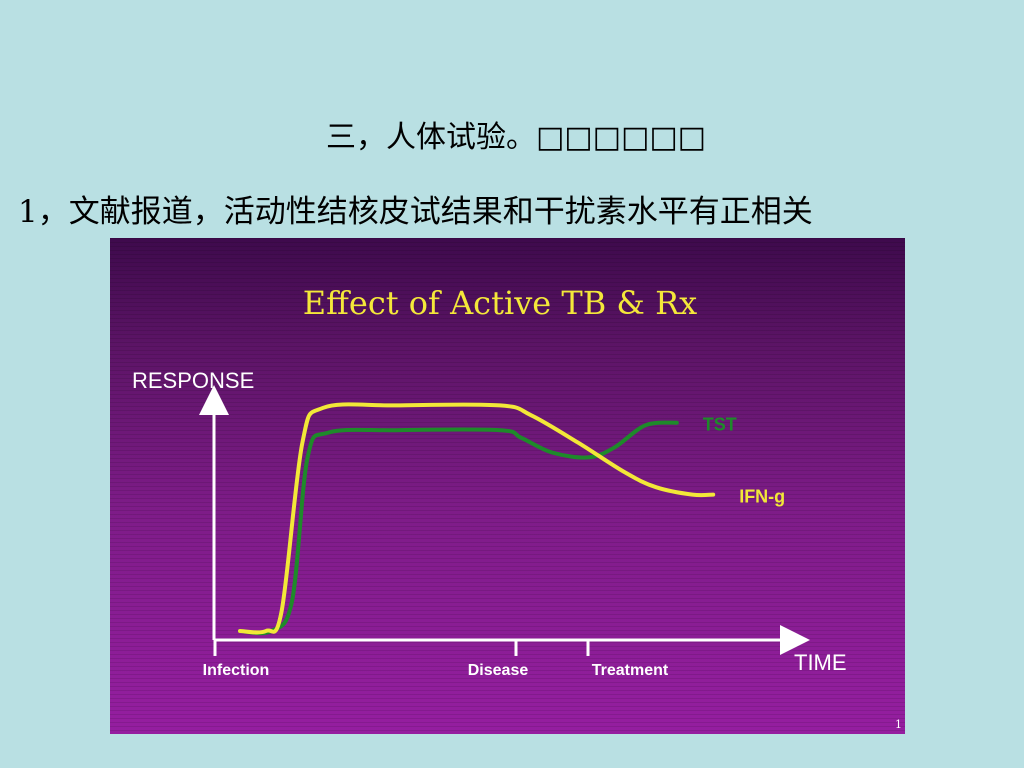  I want to click on slide-subtitle: 1，文献报道，活动性结核皮试结果和干扰素水平有正相关, so click(415, 212).